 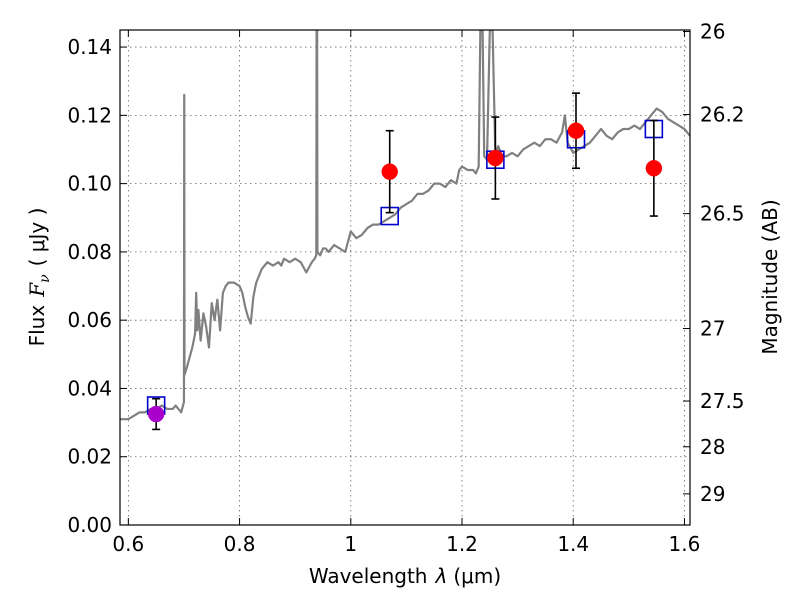 I want to click on y-axis-title: Flux Fν ( μJy ), so click(x=39, y=277).